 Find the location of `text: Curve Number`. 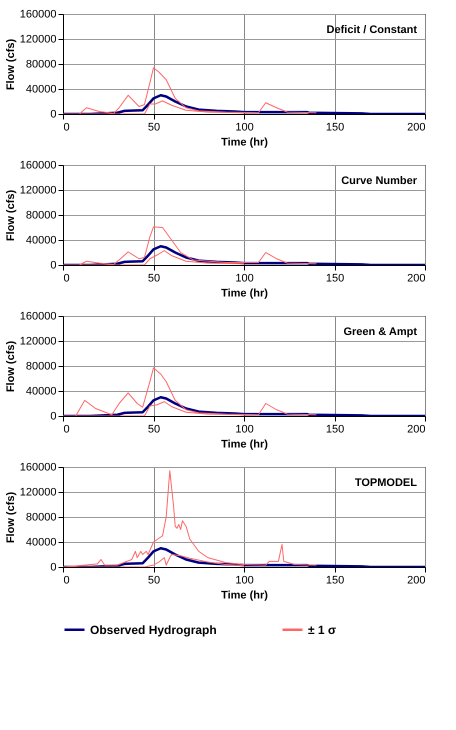

text: Curve Number is located at coordinates (379, 181).